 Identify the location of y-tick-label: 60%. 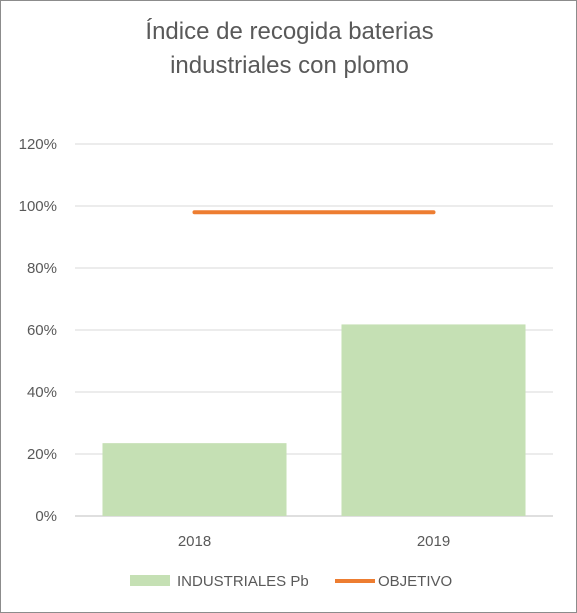
(42, 330).